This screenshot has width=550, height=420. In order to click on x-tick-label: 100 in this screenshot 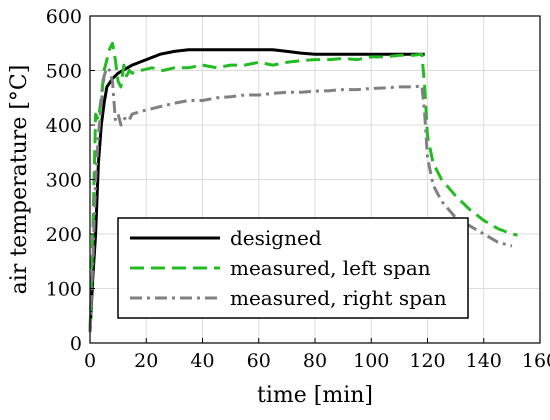, I will do `click(371, 361)`.